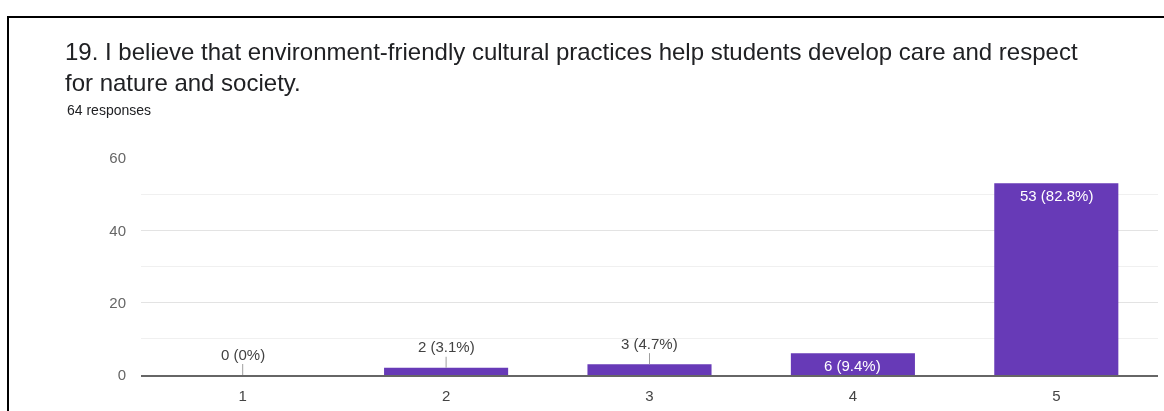 The height and width of the screenshot is (411, 1164). Describe the element at coordinates (243, 354) in the screenshot. I see `data-label: 0 (0%)` at that location.